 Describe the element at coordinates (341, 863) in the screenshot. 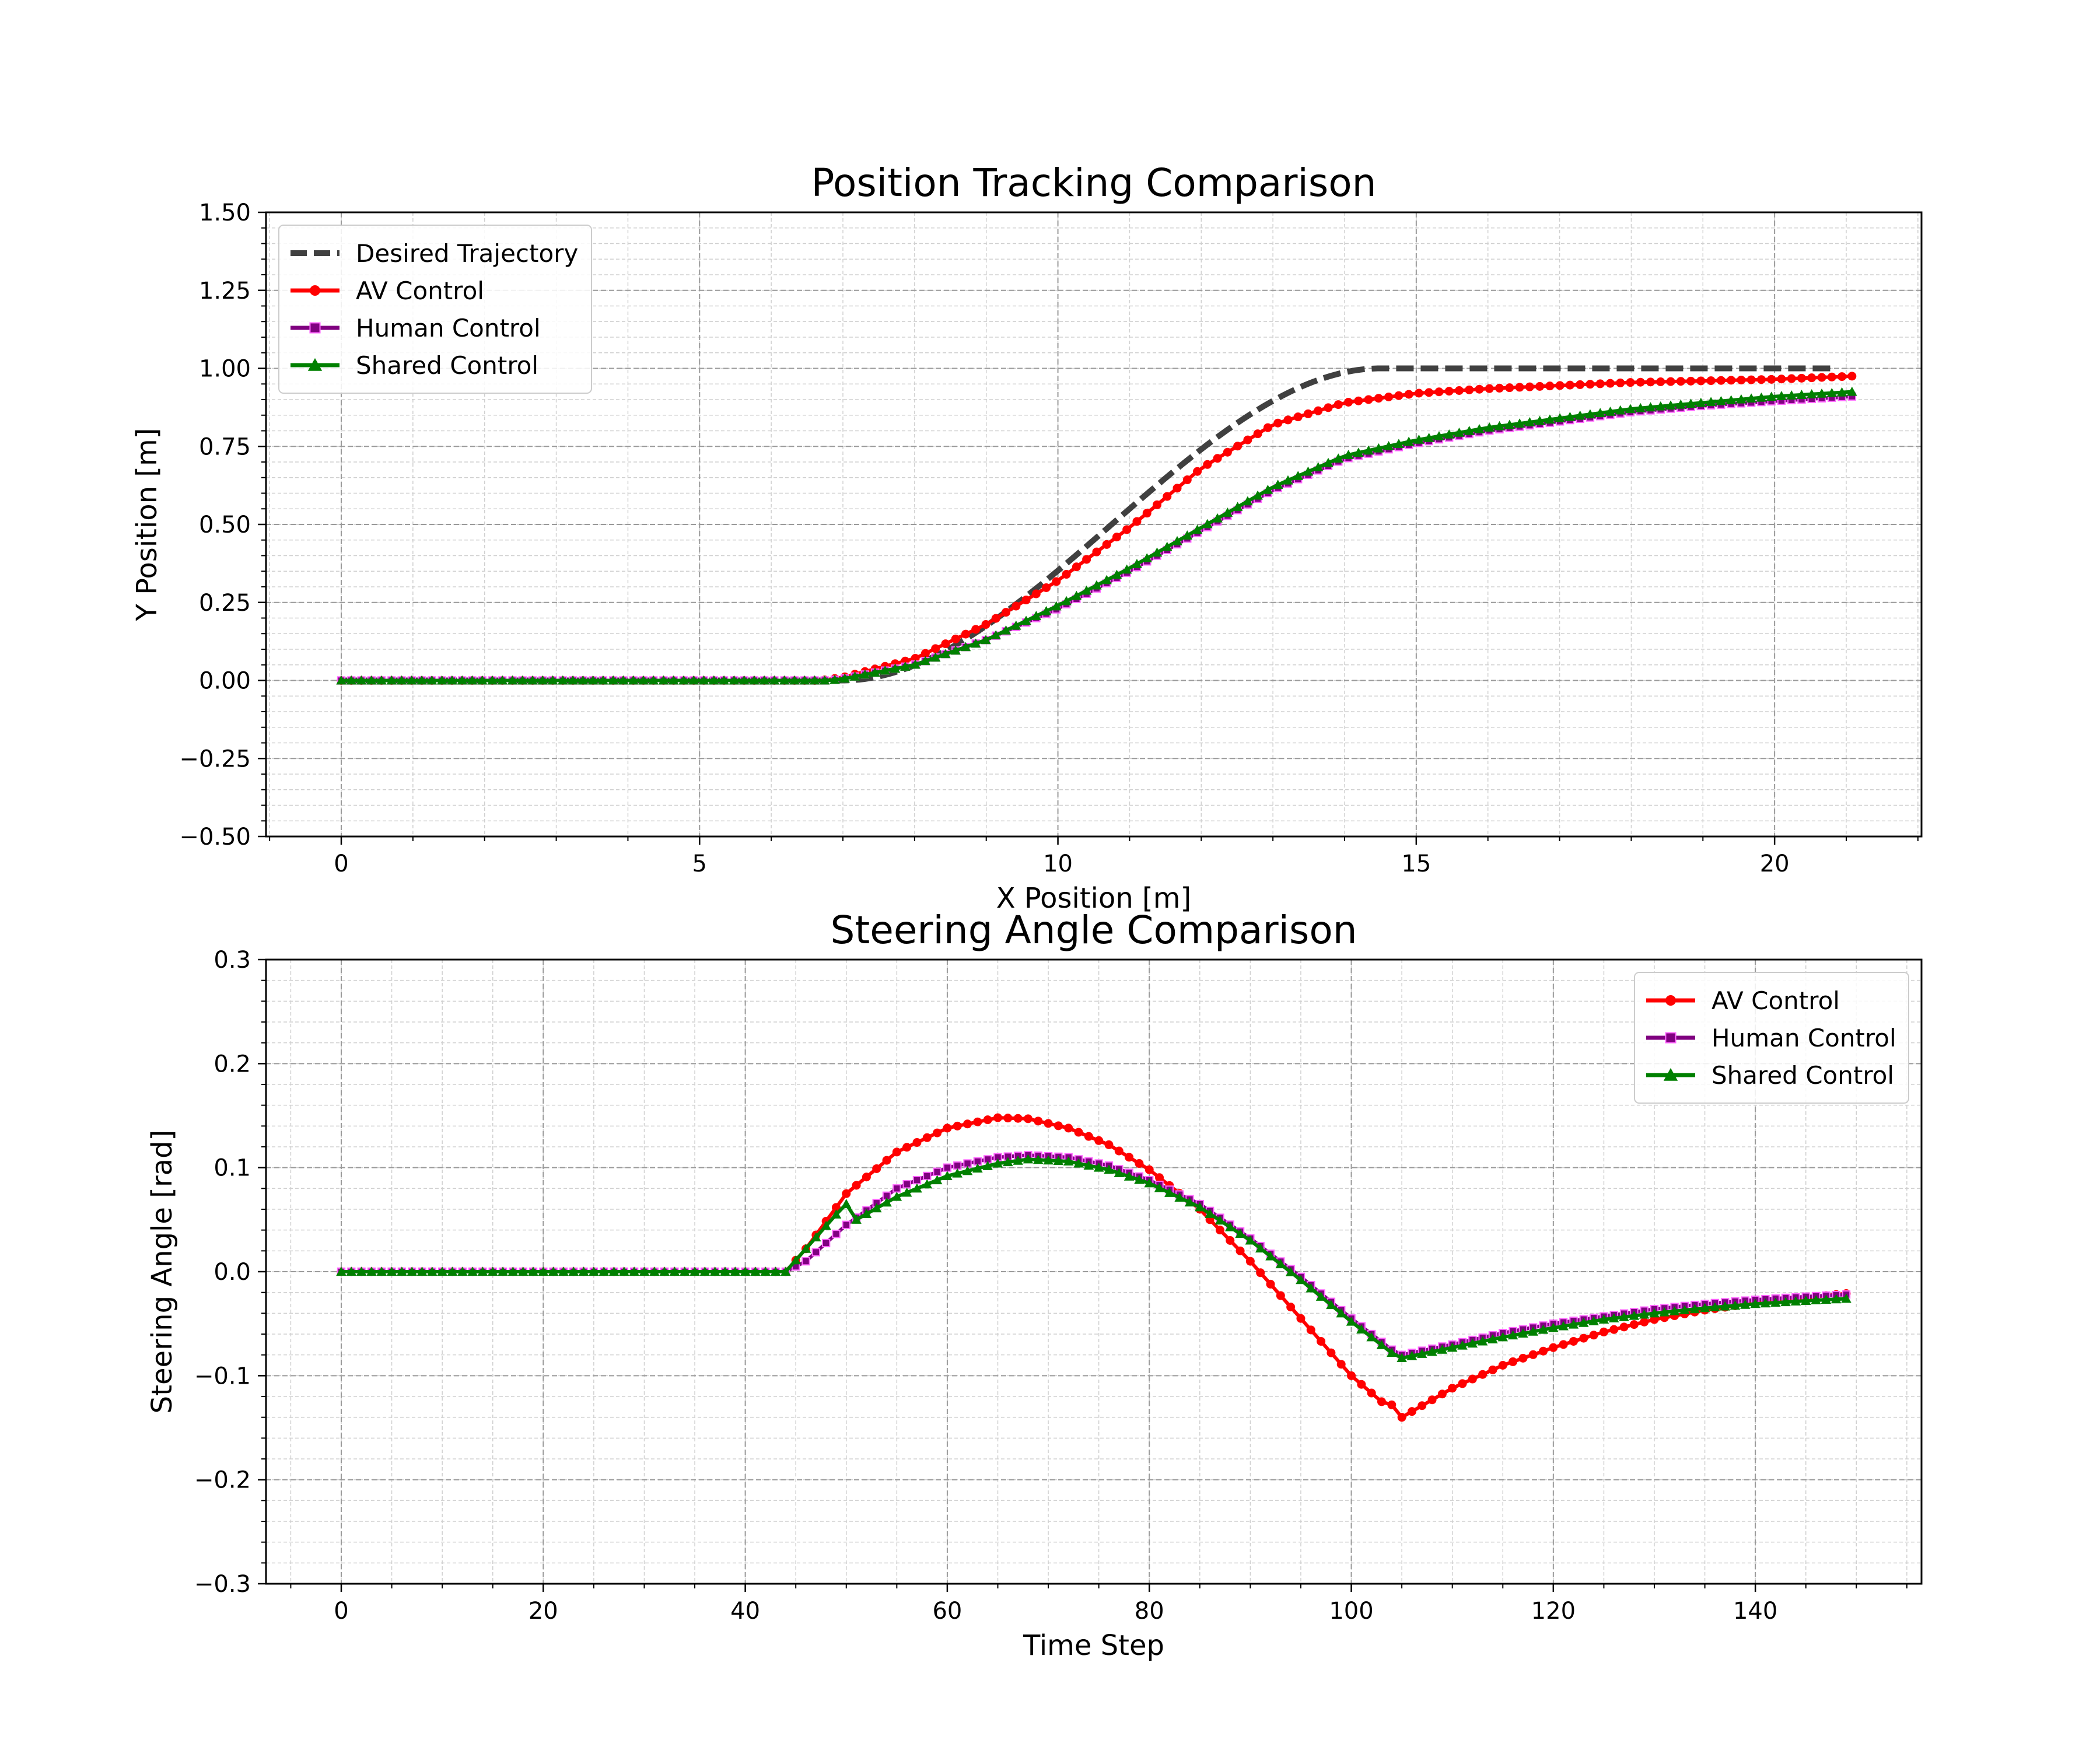

I see `x-tick-label: 0` at that location.